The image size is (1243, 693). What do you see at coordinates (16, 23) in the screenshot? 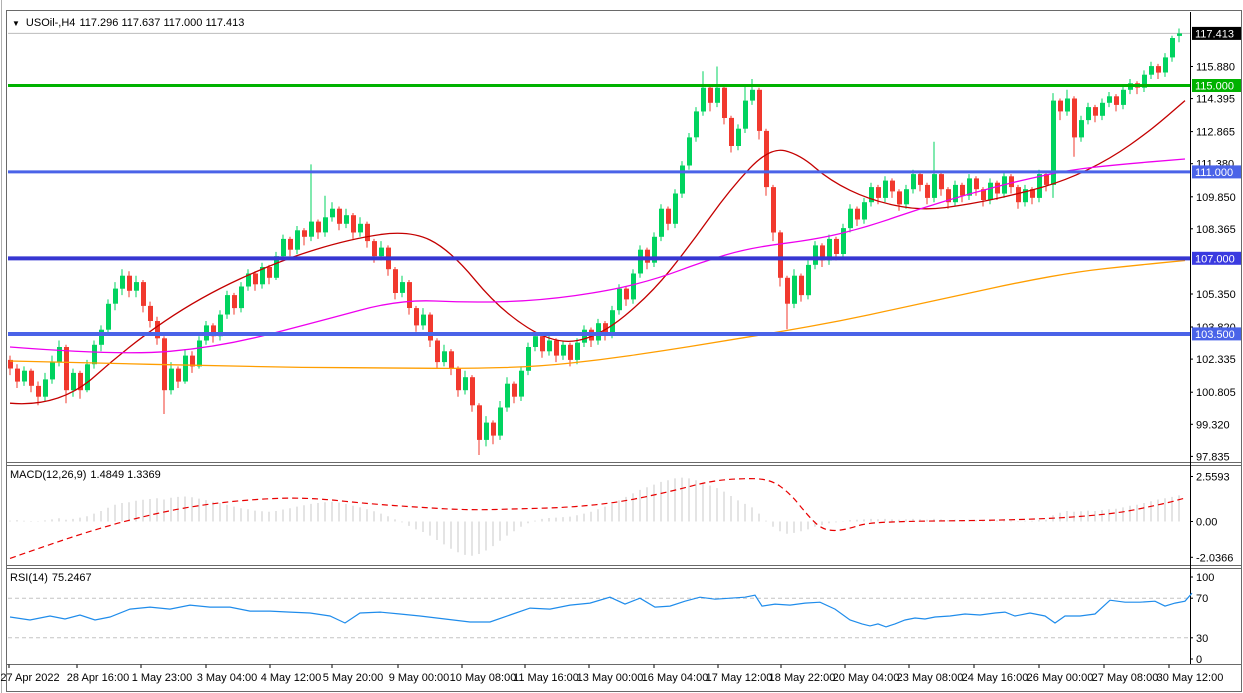
I see `chevron-down-icon: ▼` at bounding box center [16, 23].